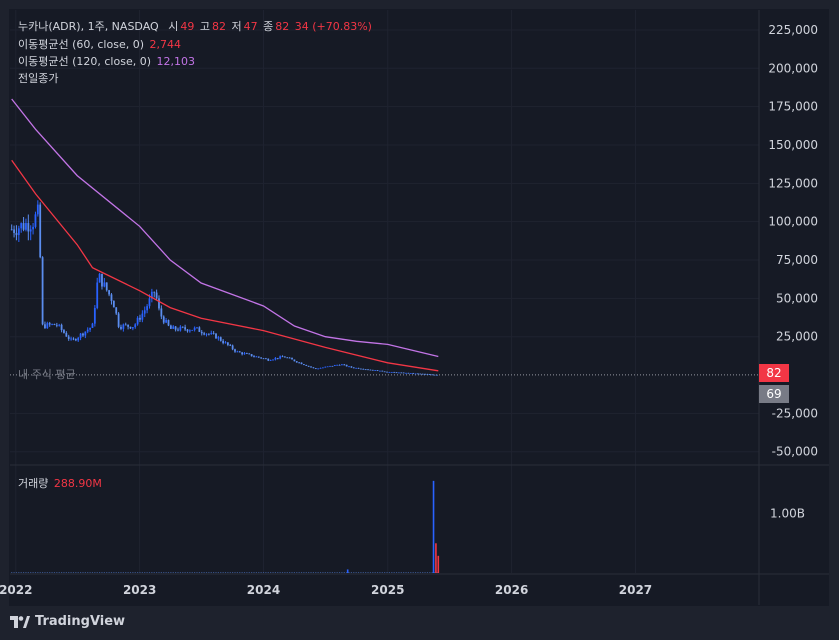  Describe the element at coordinates (20, 621) in the screenshot. I see `tradingview-icon` at that location.